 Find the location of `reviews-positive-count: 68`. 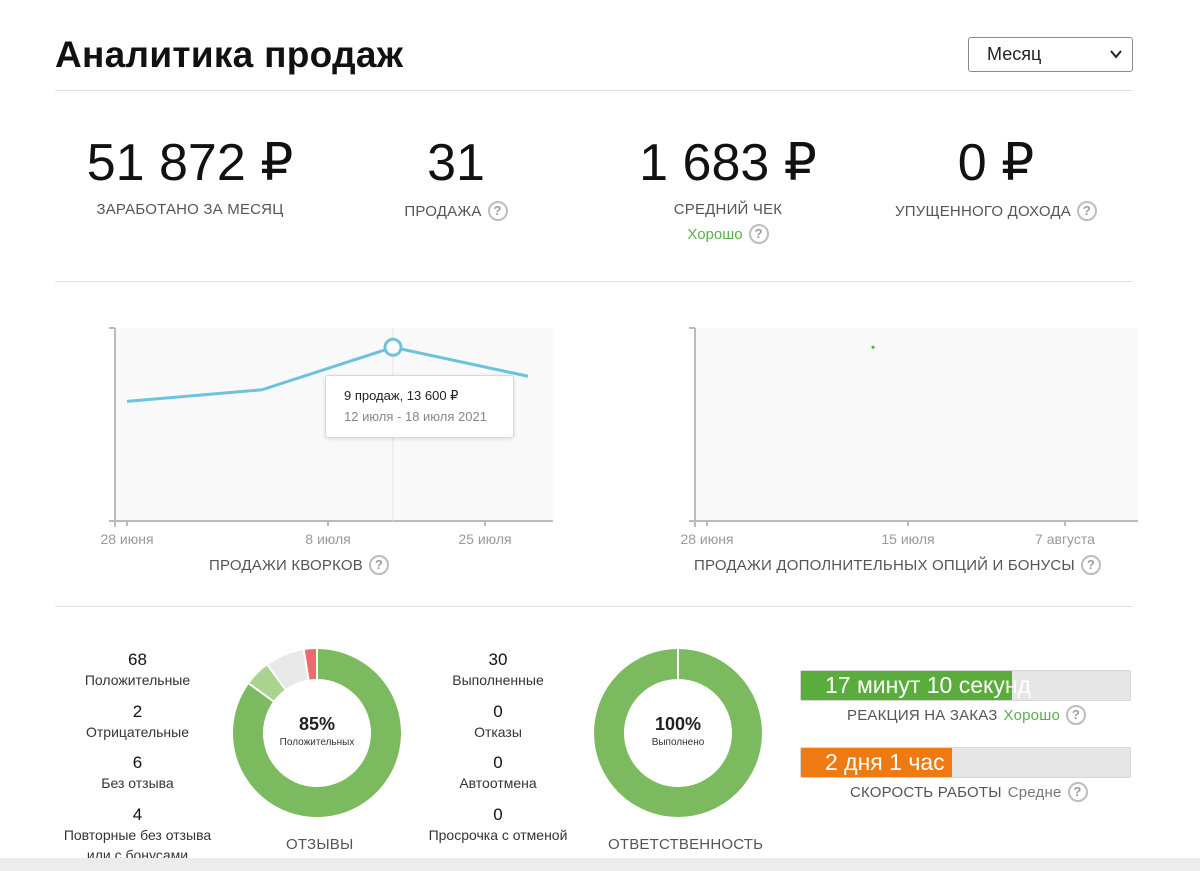

reviews-positive-count: 68 is located at coordinates (137, 659).